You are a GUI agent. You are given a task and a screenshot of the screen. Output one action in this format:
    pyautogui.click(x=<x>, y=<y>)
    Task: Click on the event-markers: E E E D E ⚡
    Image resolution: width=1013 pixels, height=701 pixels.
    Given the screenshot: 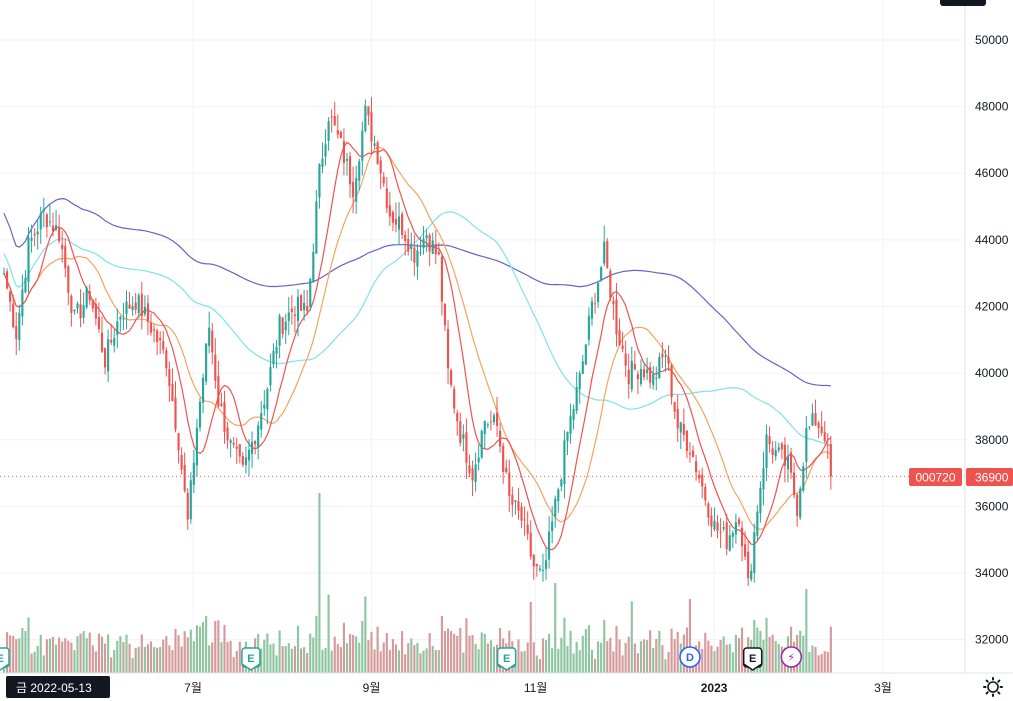 What is the action you would take?
    pyautogui.click(x=401, y=658)
    